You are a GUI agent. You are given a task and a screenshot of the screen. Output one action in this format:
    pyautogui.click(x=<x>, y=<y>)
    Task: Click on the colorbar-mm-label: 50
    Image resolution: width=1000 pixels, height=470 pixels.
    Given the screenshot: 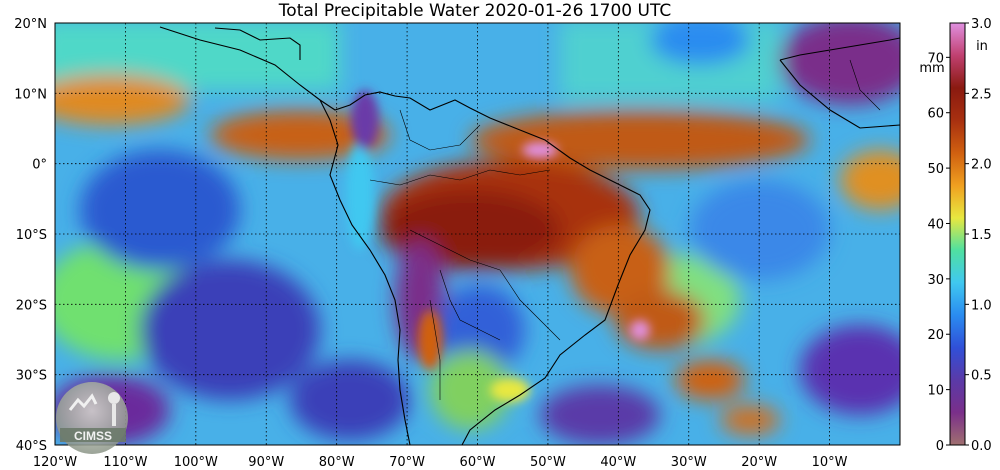 What is the action you would take?
    pyautogui.click(x=935, y=169)
    